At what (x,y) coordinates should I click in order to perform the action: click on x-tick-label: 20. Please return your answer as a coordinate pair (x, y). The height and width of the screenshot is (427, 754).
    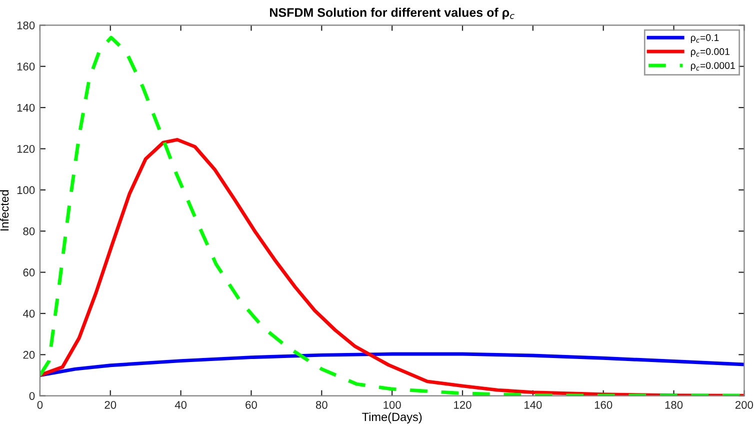
    Looking at the image, I should click on (110, 404).